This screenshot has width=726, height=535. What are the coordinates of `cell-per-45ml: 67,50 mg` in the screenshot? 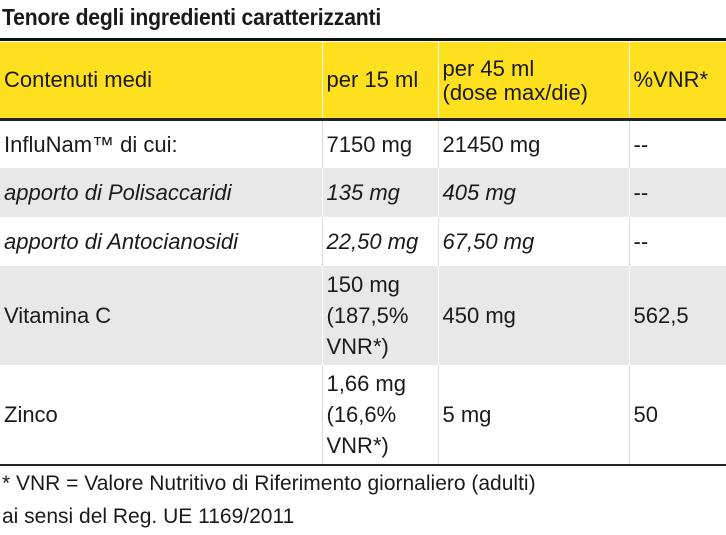 It's located at (533, 241).